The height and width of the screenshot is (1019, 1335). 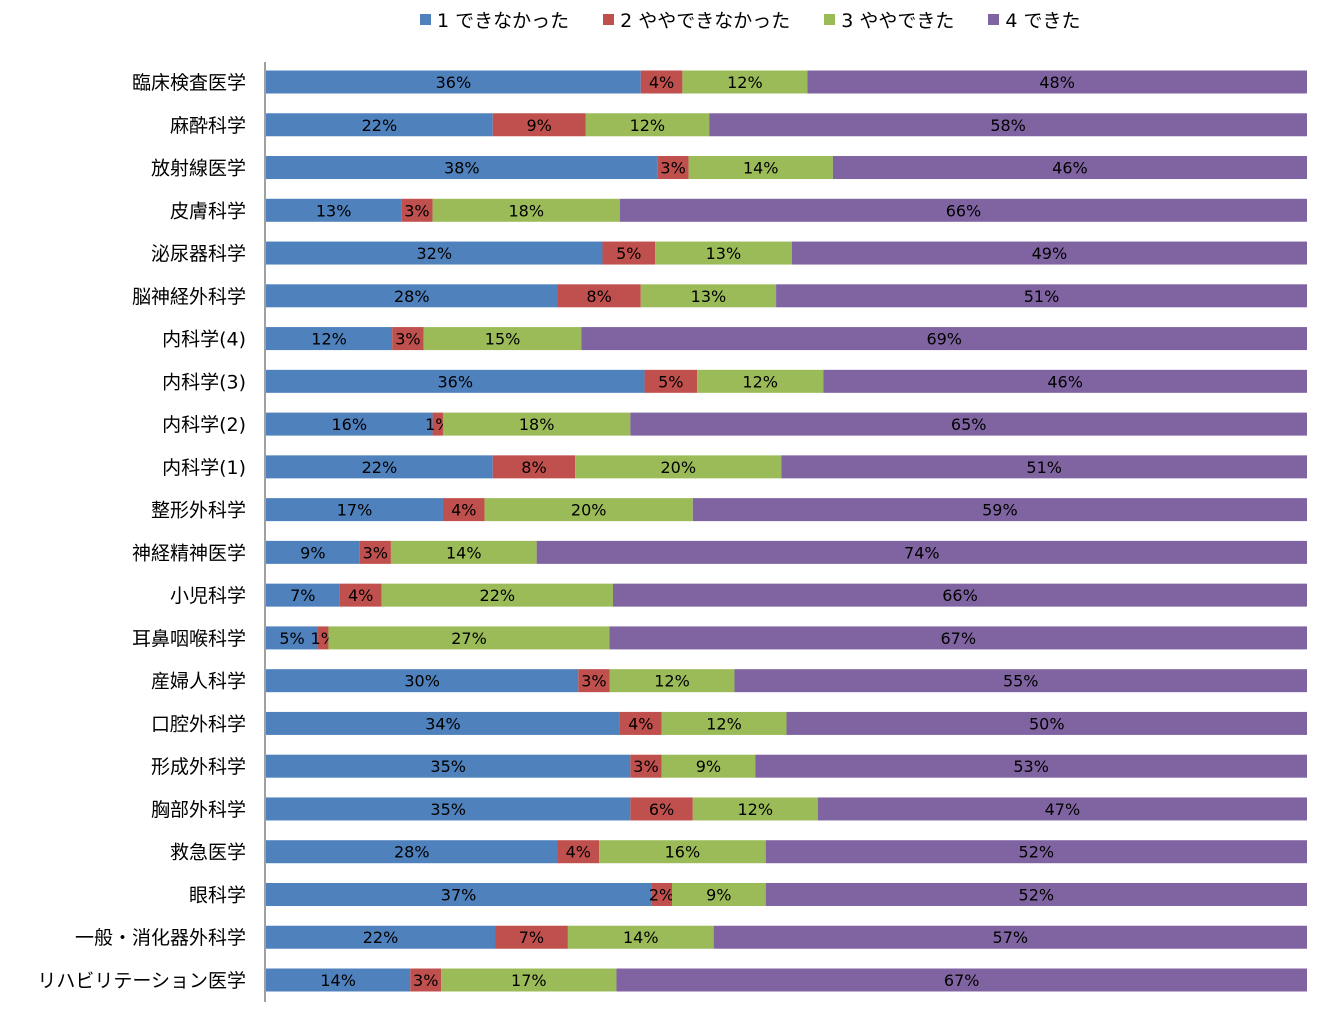 I want to click on data-label: 35%, so click(x=448, y=766).